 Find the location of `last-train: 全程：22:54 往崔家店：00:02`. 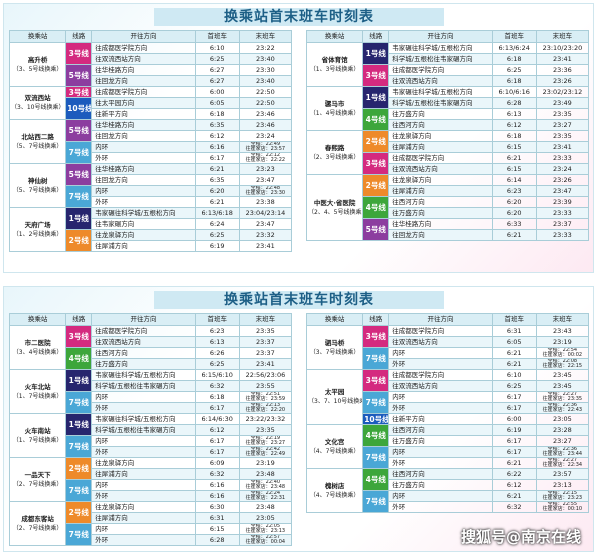

last-train: 全程：22:54 往崔家店：00:02 is located at coordinates (562, 353).